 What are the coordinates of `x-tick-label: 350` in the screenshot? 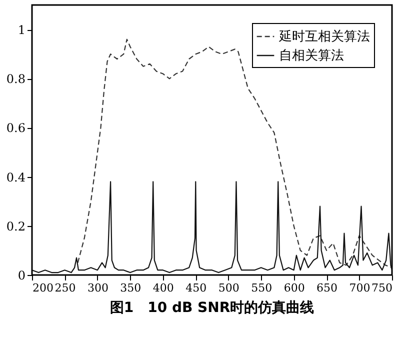 It's located at (131, 288).